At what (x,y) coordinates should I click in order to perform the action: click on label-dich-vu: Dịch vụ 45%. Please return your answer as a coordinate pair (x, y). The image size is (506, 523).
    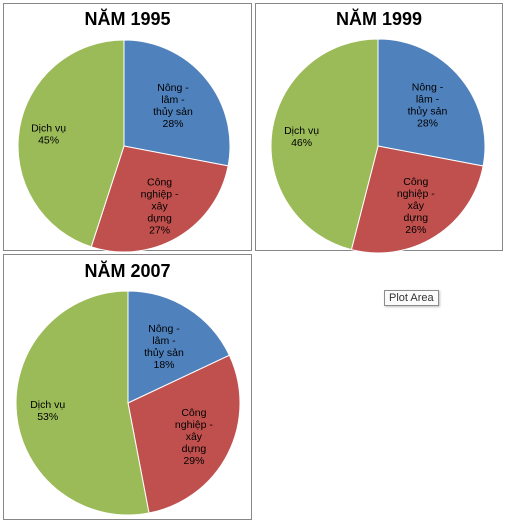
    Looking at the image, I should click on (48, 135).